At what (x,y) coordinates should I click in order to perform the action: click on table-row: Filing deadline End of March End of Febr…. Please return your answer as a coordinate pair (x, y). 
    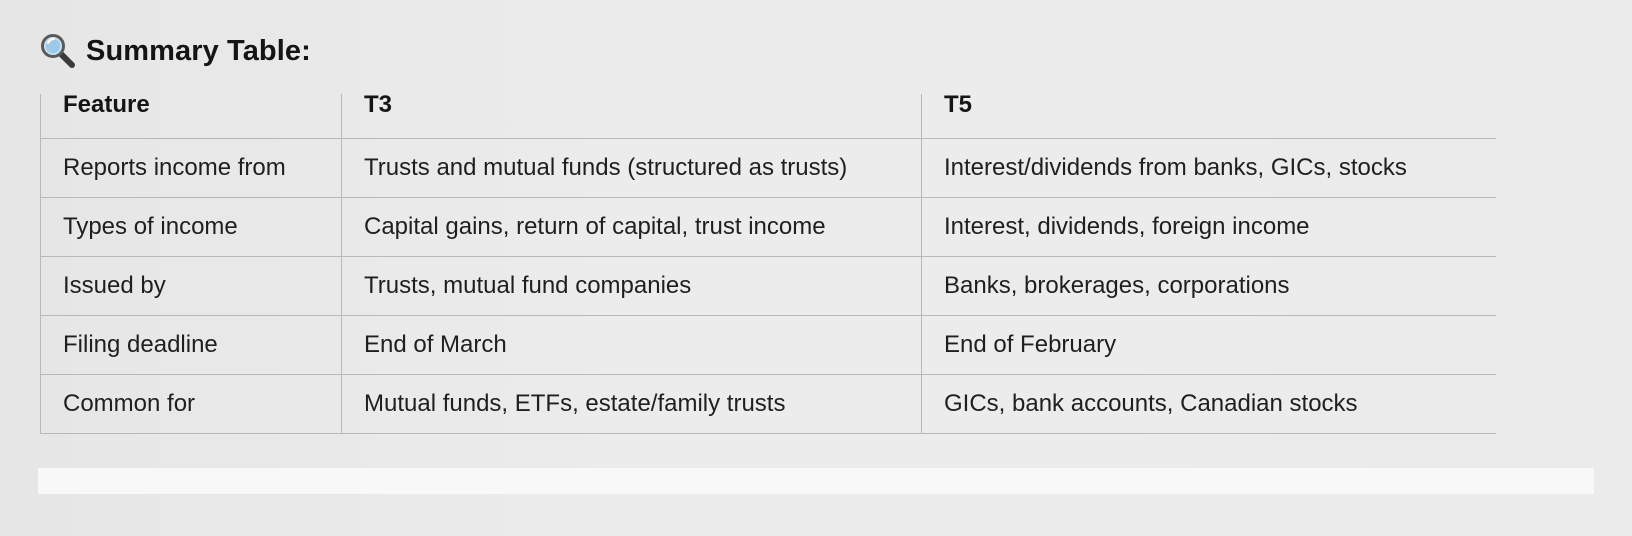
    Looking at the image, I should click on (768, 345).